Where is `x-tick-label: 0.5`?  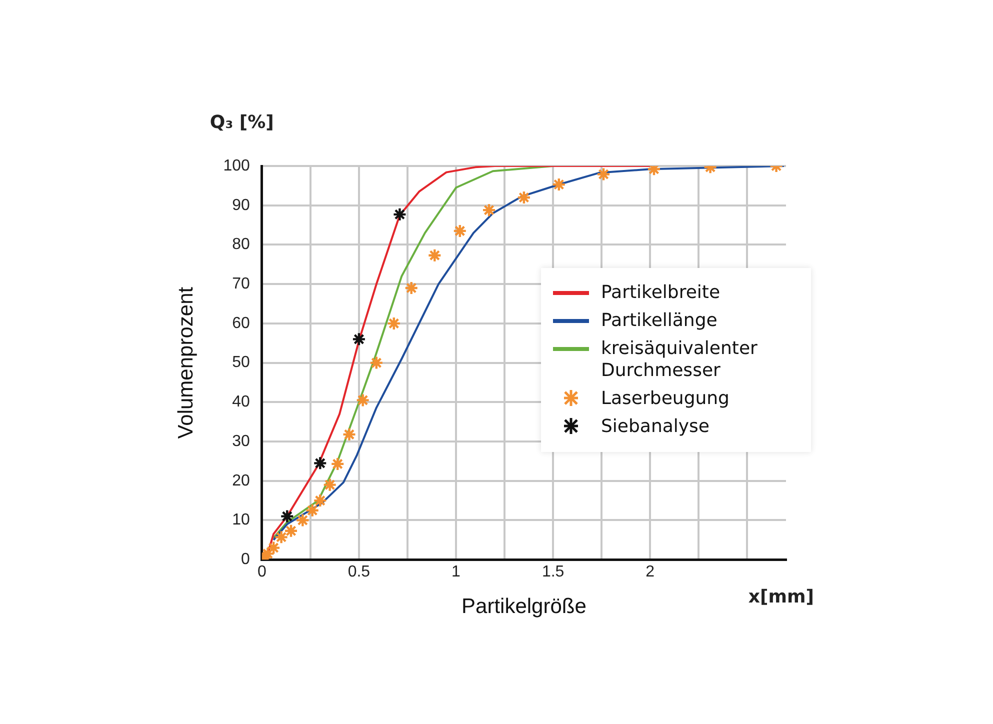
x-tick-label: 0.5 is located at coordinates (359, 572).